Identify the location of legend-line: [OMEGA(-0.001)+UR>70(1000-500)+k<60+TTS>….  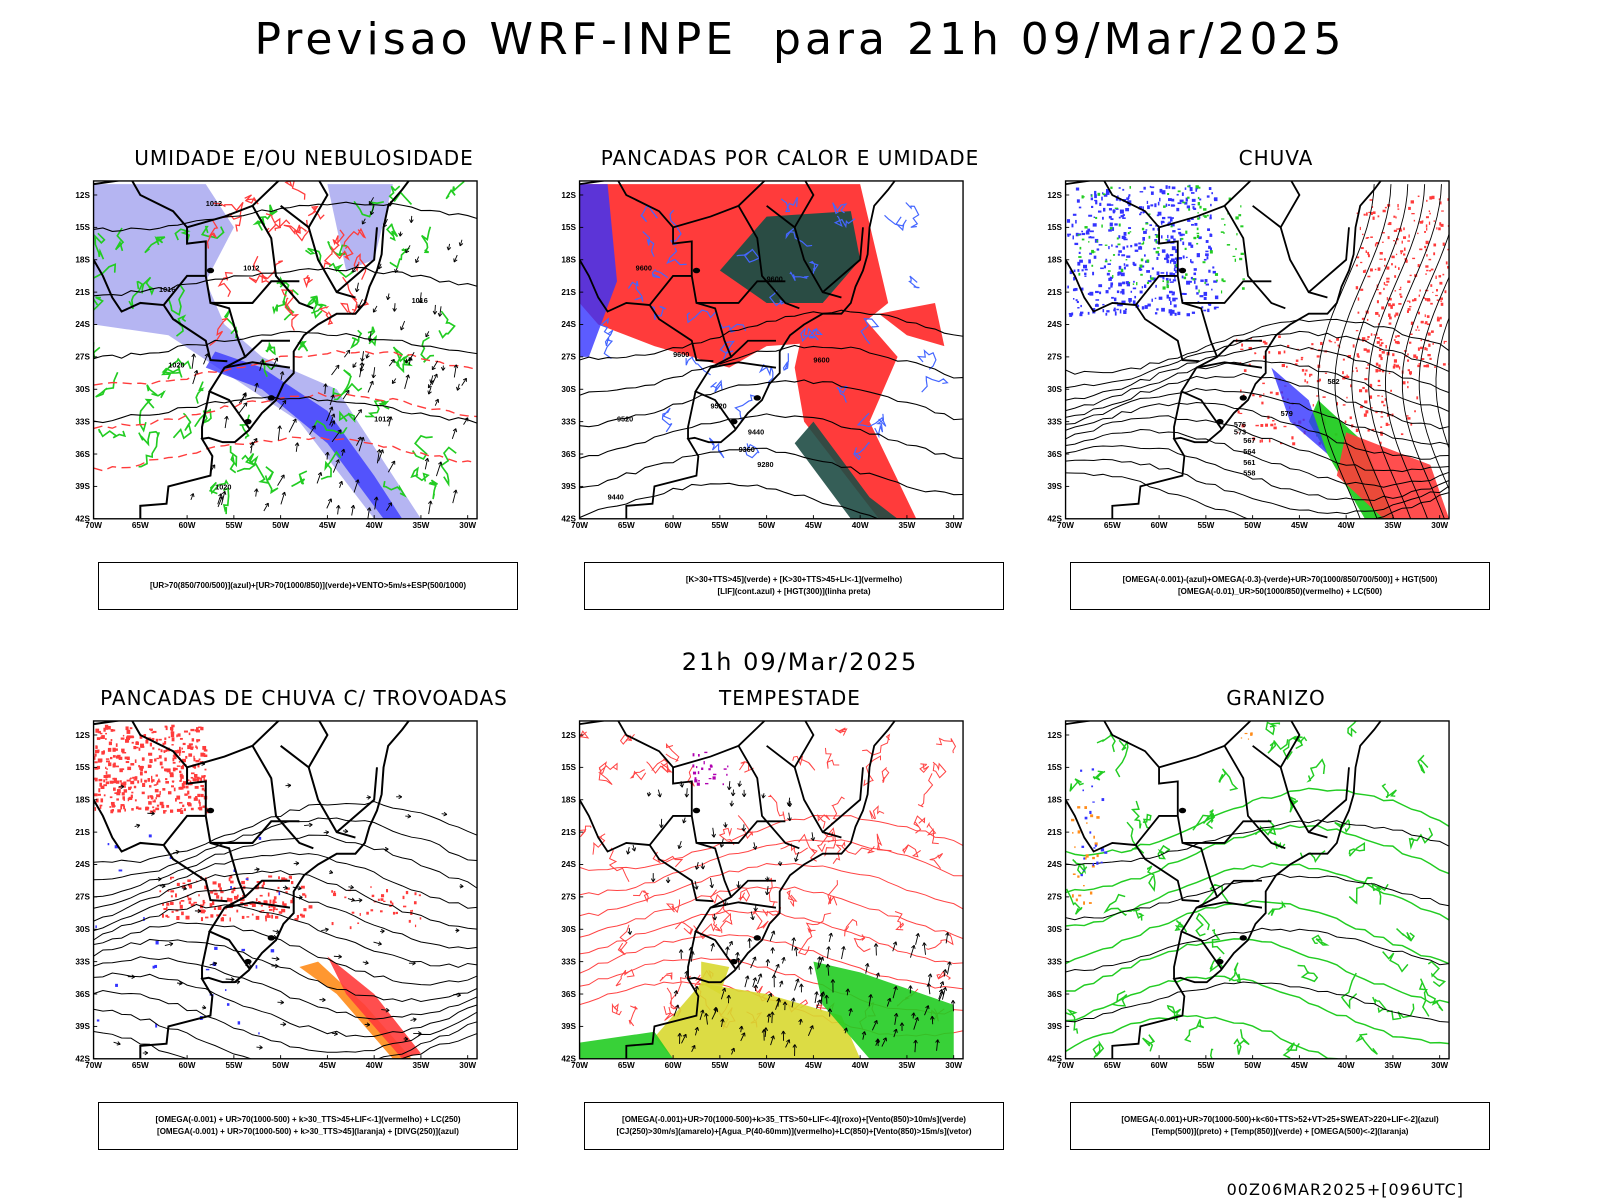
(1280, 1119).